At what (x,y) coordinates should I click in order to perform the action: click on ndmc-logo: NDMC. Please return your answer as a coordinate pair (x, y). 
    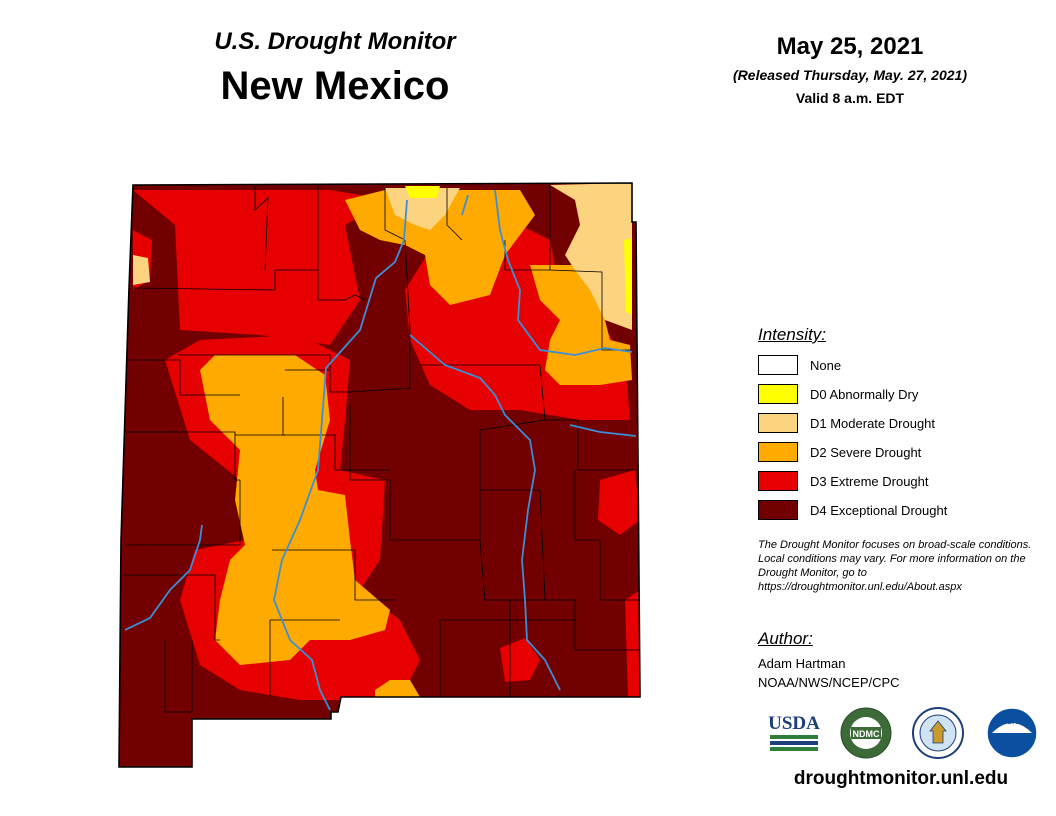
    Looking at the image, I should click on (866, 733).